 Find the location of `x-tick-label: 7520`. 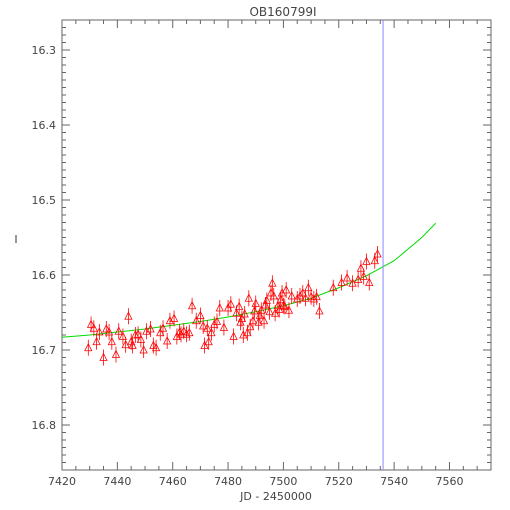

x-tick-label: 7520 is located at coordinates (339, 481).